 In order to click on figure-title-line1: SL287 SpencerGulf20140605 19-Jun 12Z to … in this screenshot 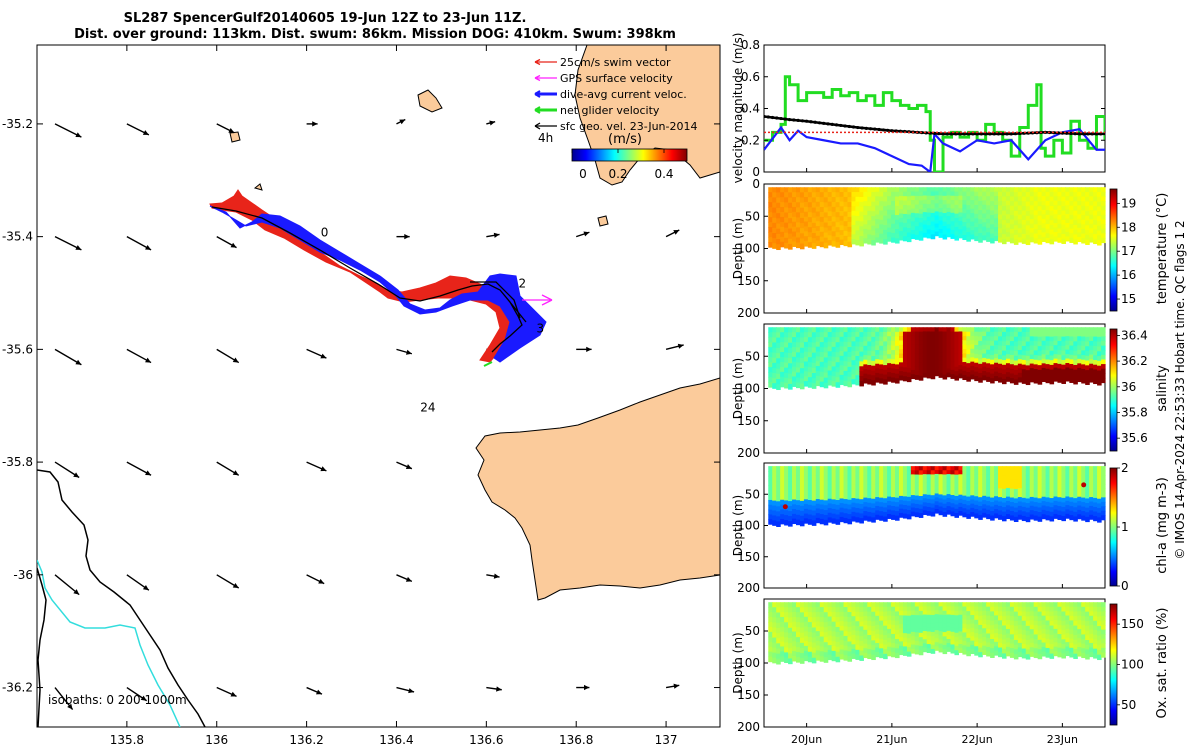, I will do `click(325, 18)`.